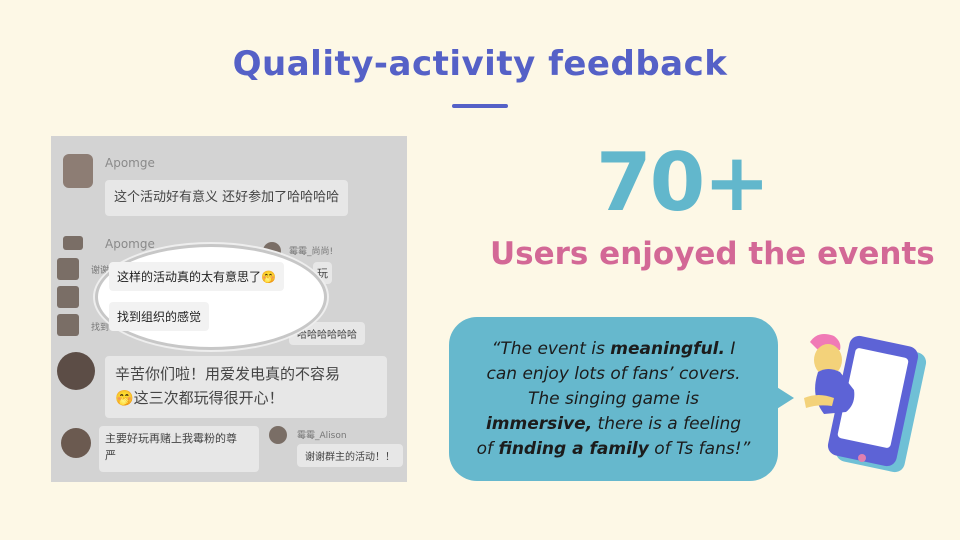  Describe the element at coordinates (100, 328) in the screenshot. I see `chat-message: 找到` at that location.